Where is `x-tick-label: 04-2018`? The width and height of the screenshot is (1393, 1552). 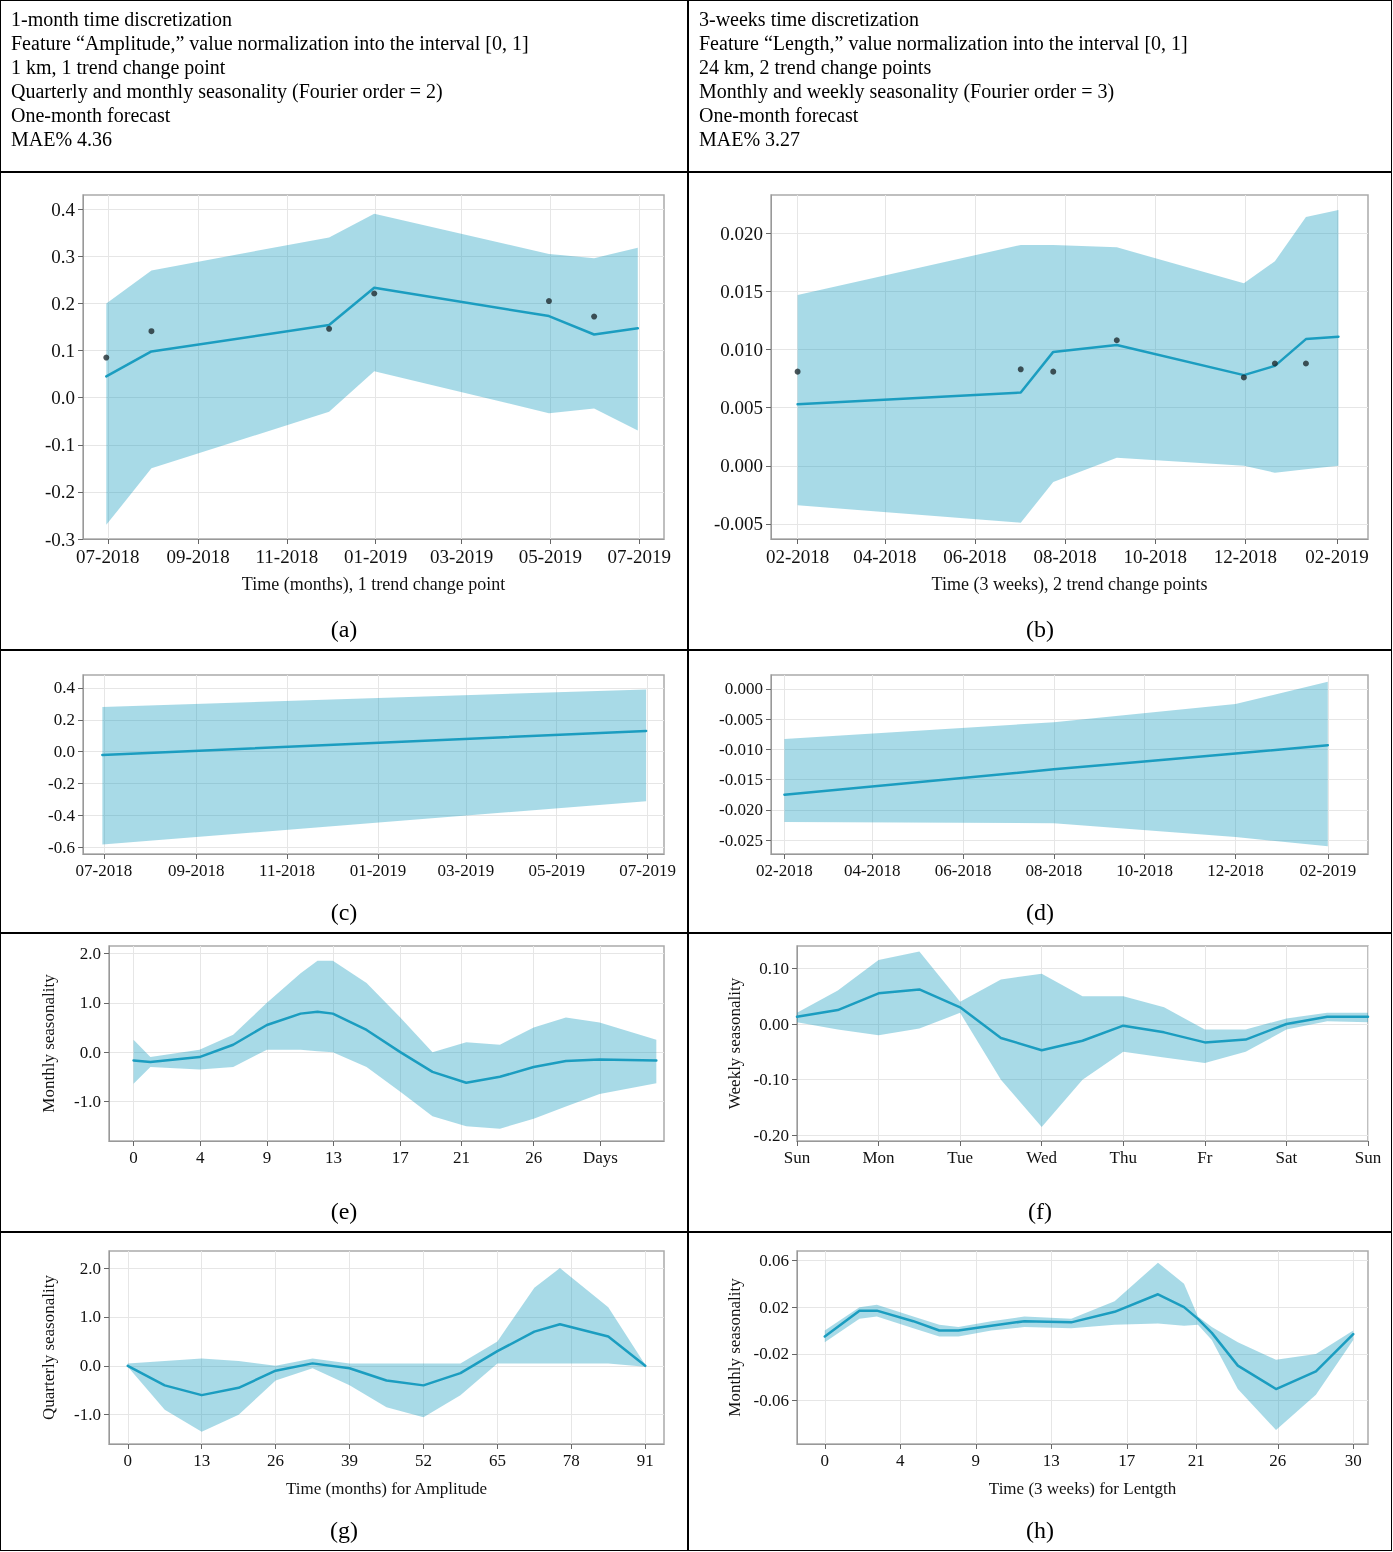
x-tick-label: 04-2018 is located at coordinates (885, 556).